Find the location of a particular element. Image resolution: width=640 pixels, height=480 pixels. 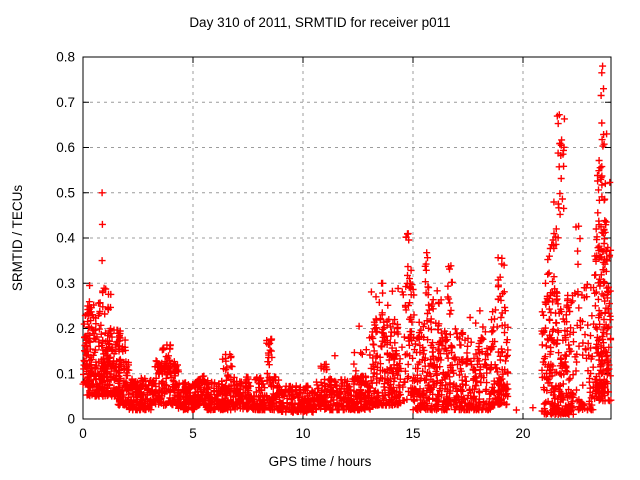

y-tick-label: 0.2 is located at coordinates (65, 328).